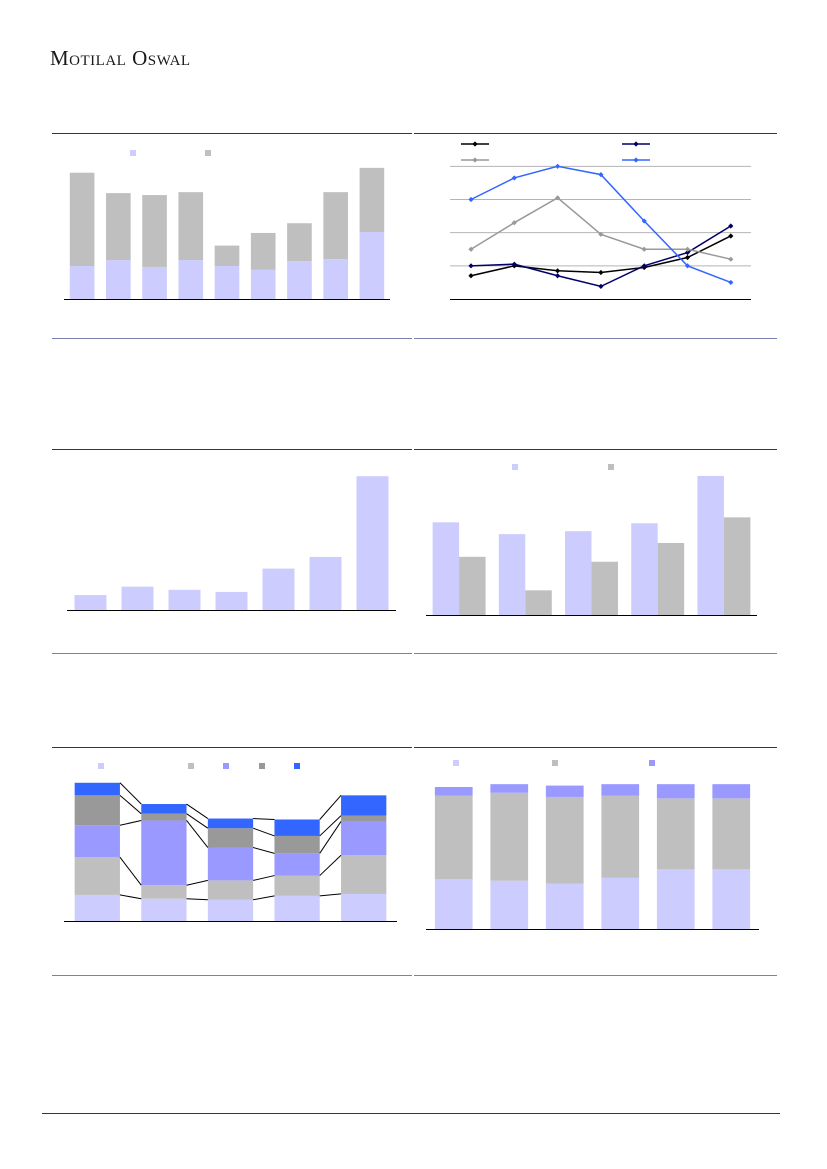  What do you see at coordinates (120, 58) in the screenshot?
I see `brand-logo: Motilal Oswal` at bounding box center [120, 58].